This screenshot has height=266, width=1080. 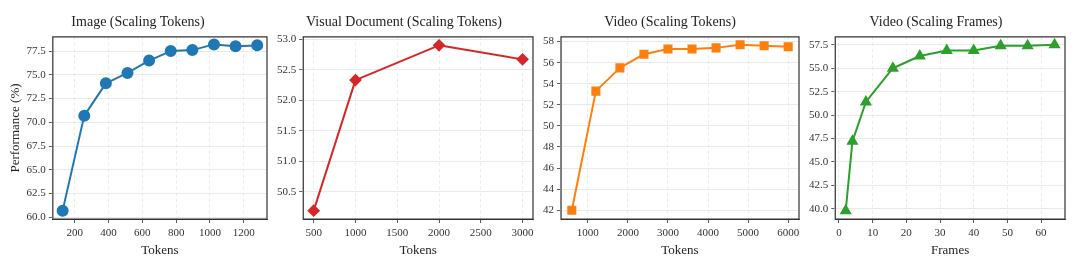 What do you see at coordinates (819, 184) in the screenshot?
I see `y-tick-label: 42.5` at bounding box center [819, 184].